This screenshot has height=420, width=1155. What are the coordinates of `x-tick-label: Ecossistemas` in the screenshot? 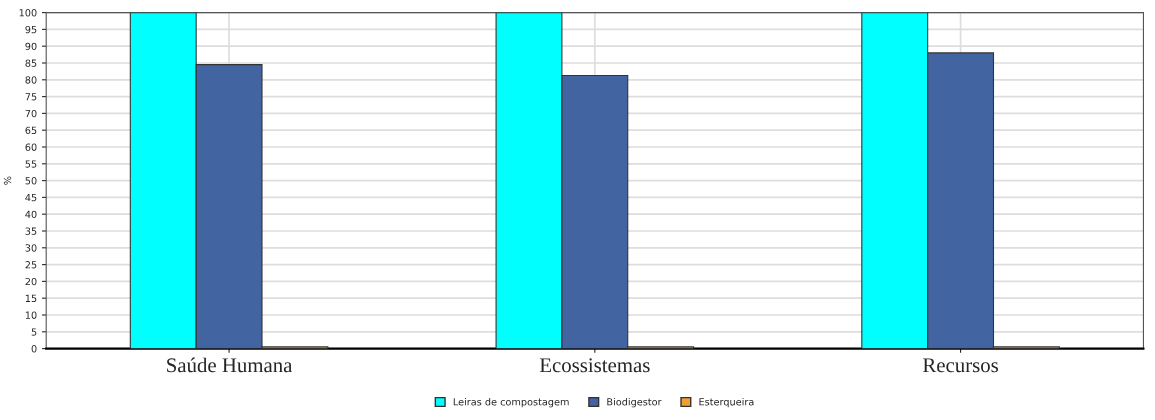 It's located at (594, 365).